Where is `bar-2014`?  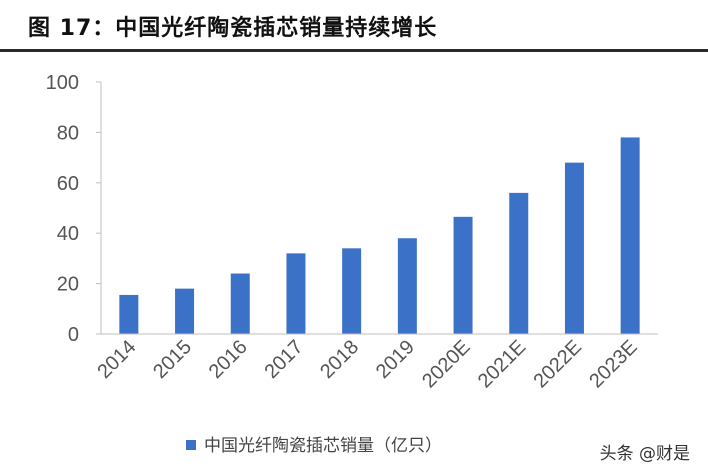 bar-2014 is located at coordinates (129, 314).